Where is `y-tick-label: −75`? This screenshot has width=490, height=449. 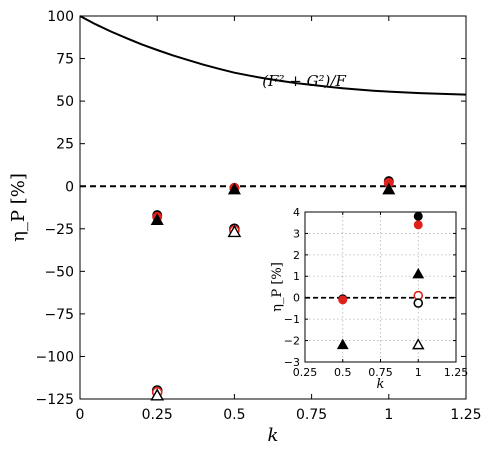
y-tick-label: −75 is located at coordinates (59, 315).